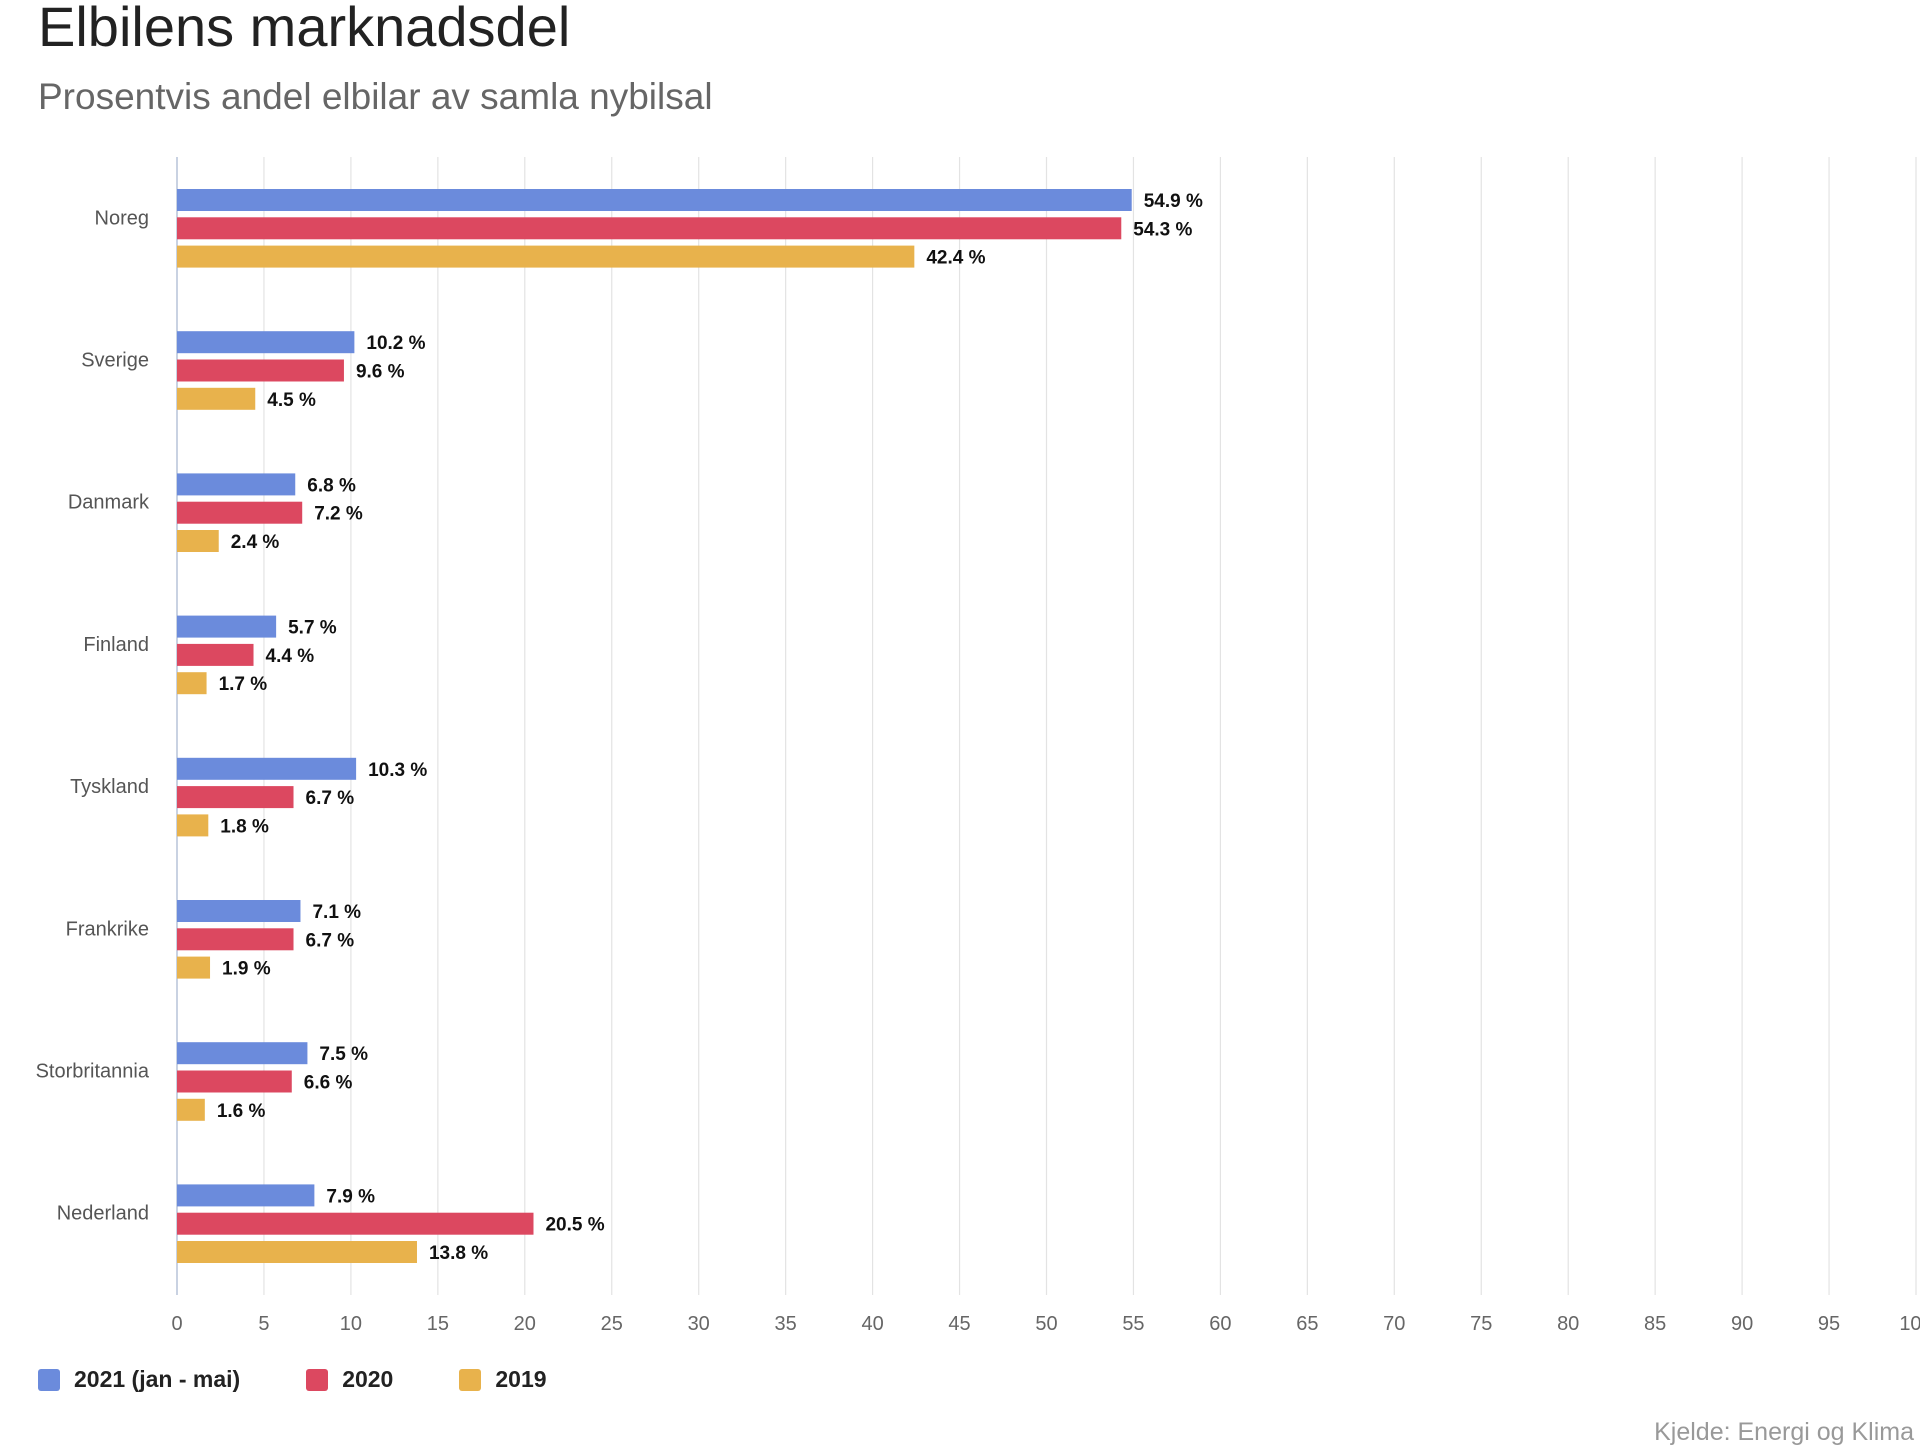  Describe the element at coordinates (521, 1379) in the screenshot. I see `legend-label: 2019` at that location.